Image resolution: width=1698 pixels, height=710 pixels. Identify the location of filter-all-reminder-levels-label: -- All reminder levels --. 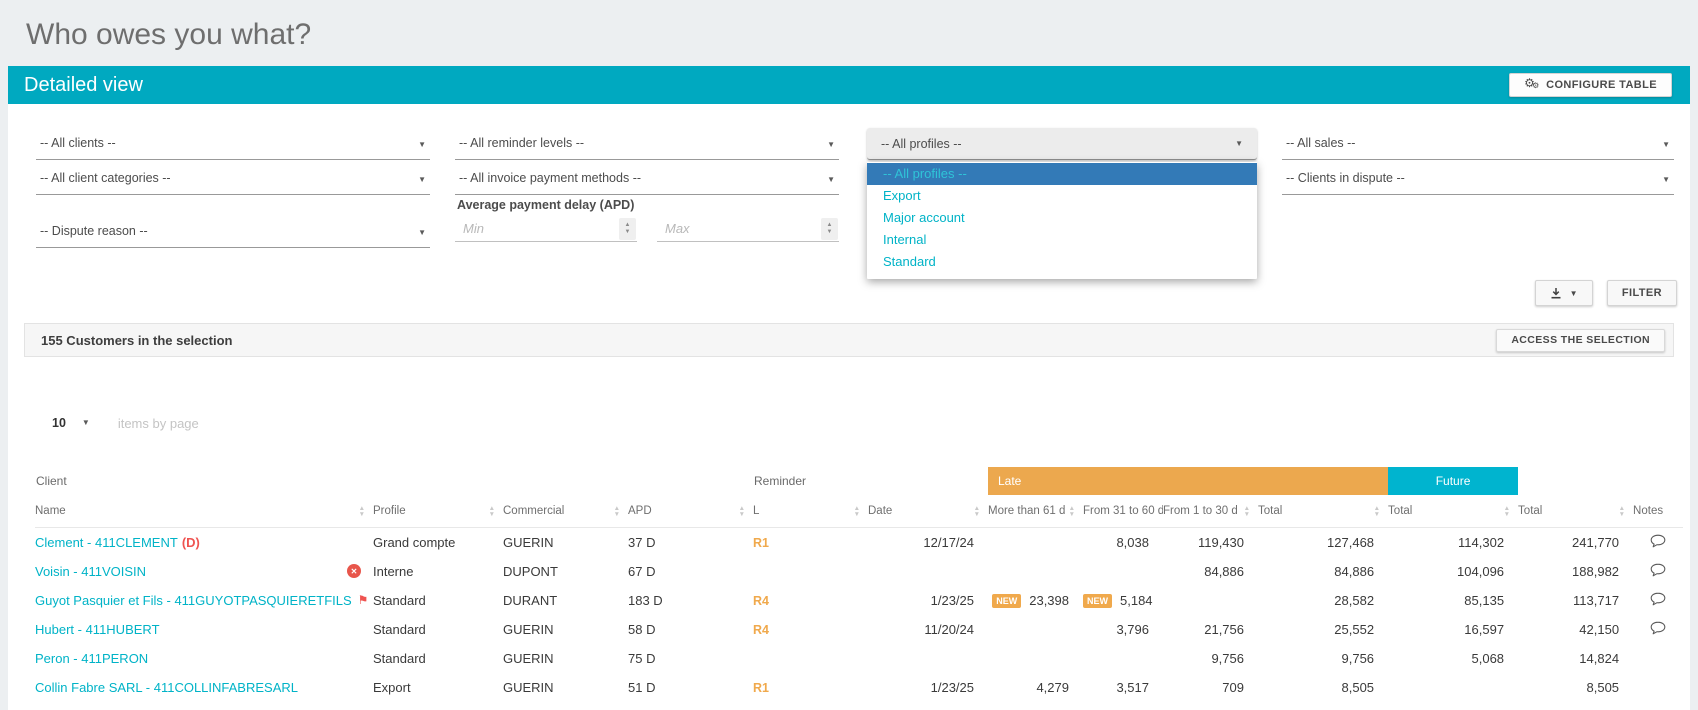
(522, 143).